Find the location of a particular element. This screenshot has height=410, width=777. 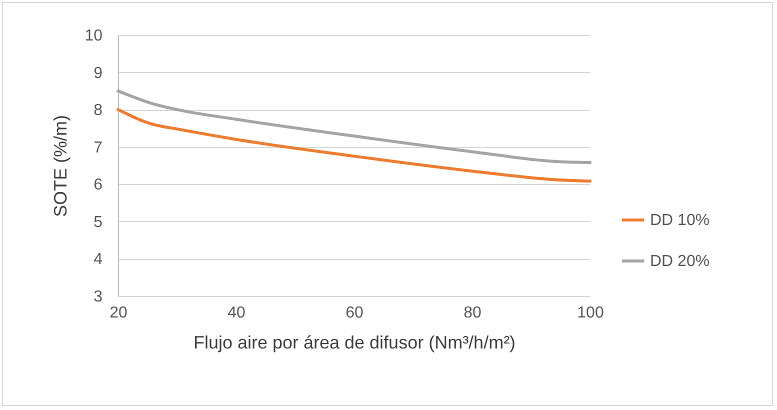

x-tick-label: 60 is located at coordinates (355, 313).